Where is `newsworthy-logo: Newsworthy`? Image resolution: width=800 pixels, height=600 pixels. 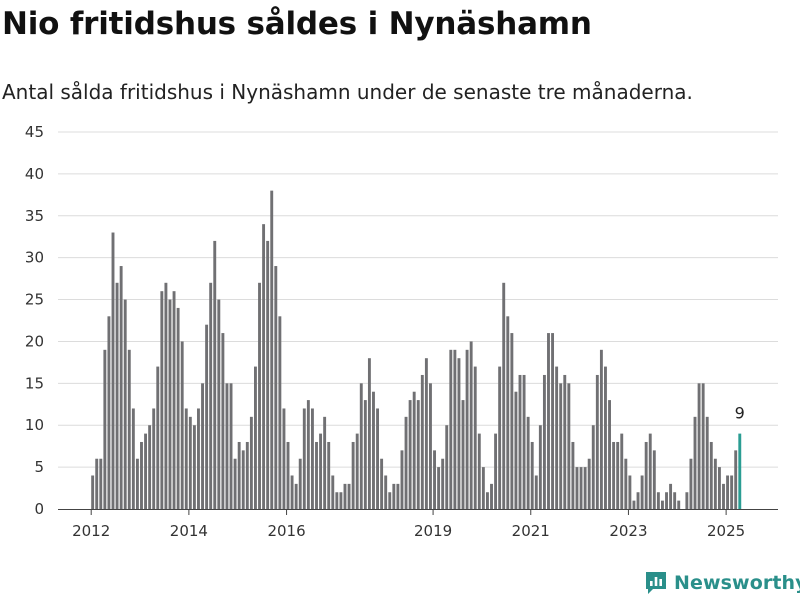
newsworthy-logo: Newsworthy is located at coordinates (722, 583).